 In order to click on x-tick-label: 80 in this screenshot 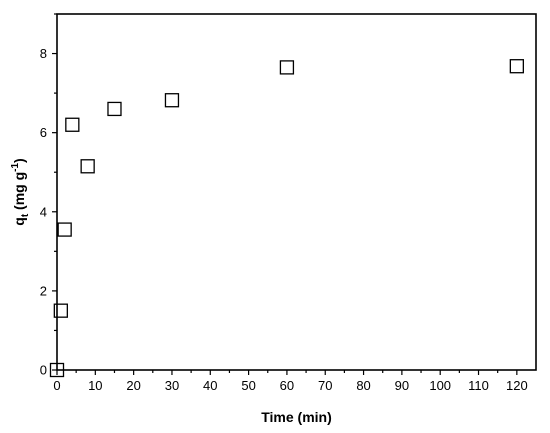, I will do `click(363, 385)`.